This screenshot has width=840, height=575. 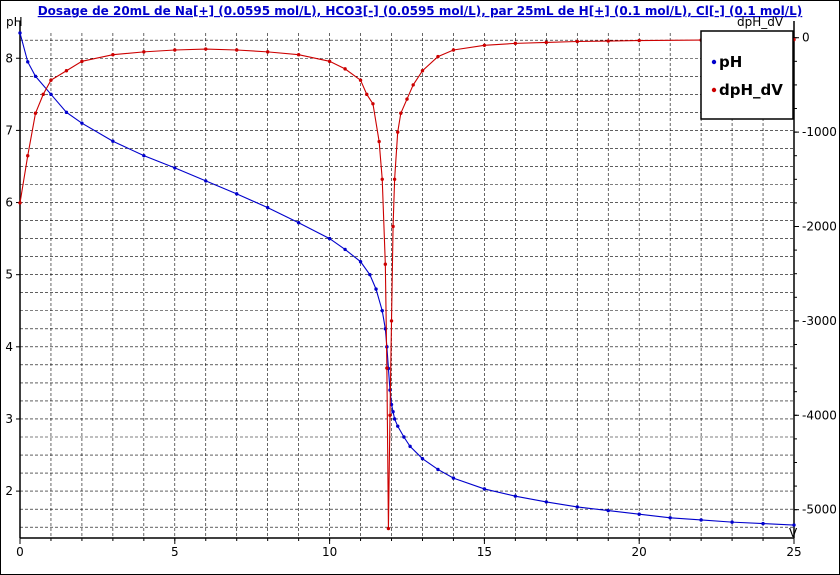 I want to click on y-right-tick-label: -4000, so click(x=819, y=415).